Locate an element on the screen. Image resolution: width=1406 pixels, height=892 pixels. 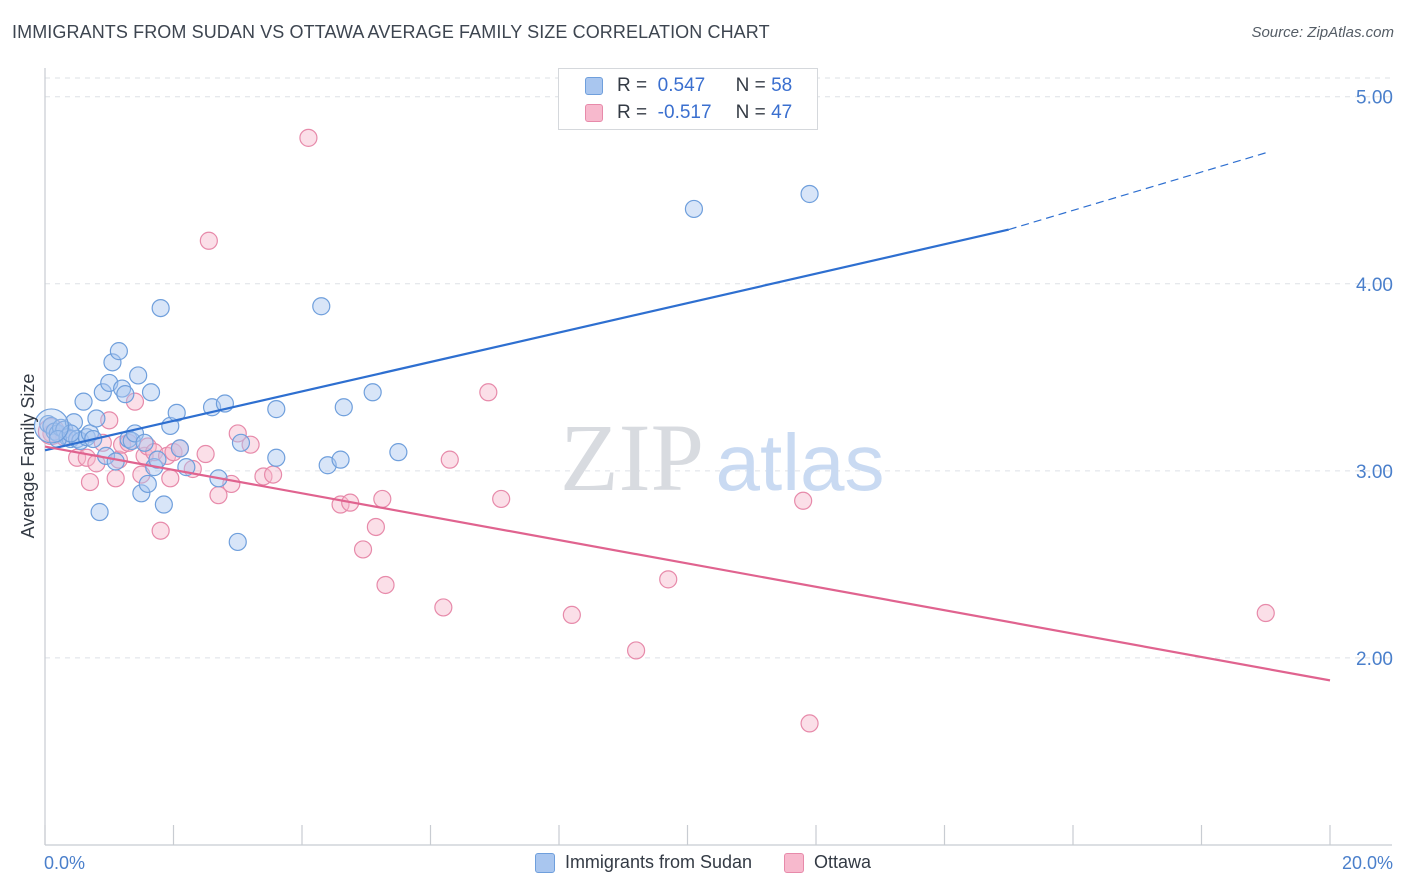
bottom-legend-ottawa: Ottawa is located at coordinates (827, 862).